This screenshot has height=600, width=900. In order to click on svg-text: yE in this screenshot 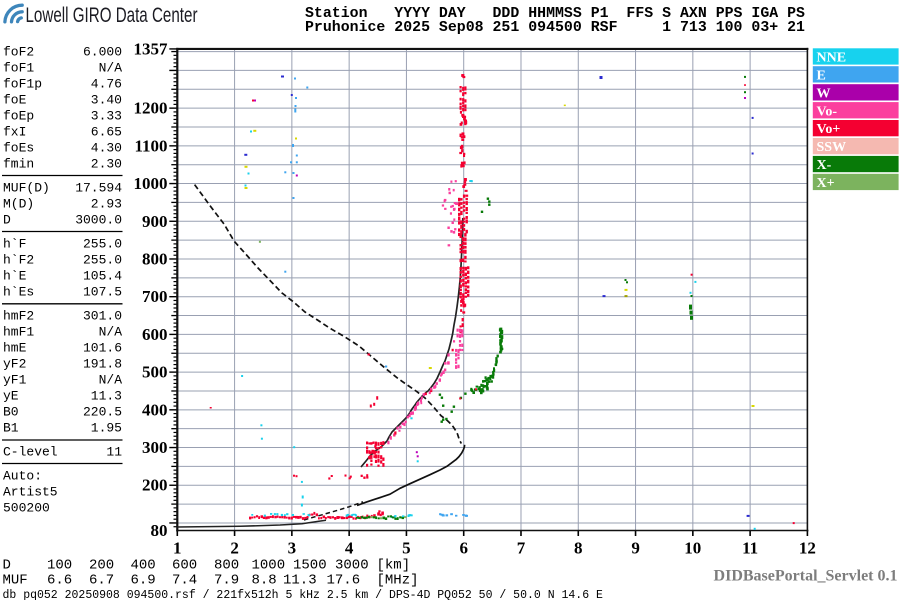, I will do `click(11, 396)`.